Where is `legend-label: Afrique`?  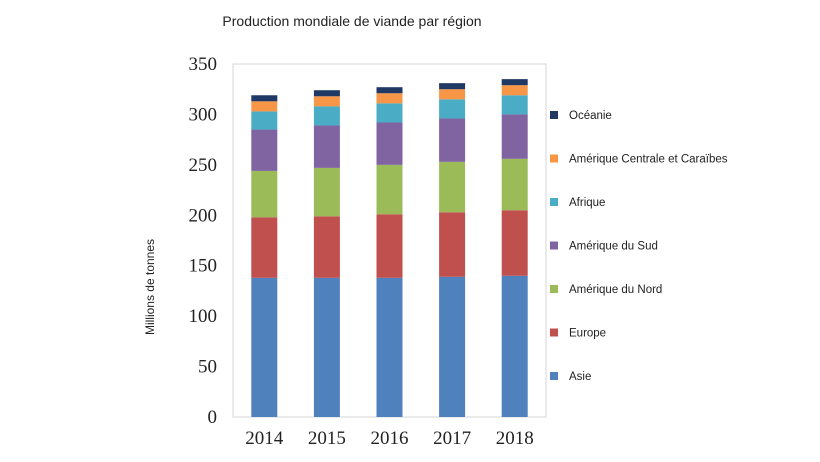
legend-label: Afrique is located at coordinates (587, 203).